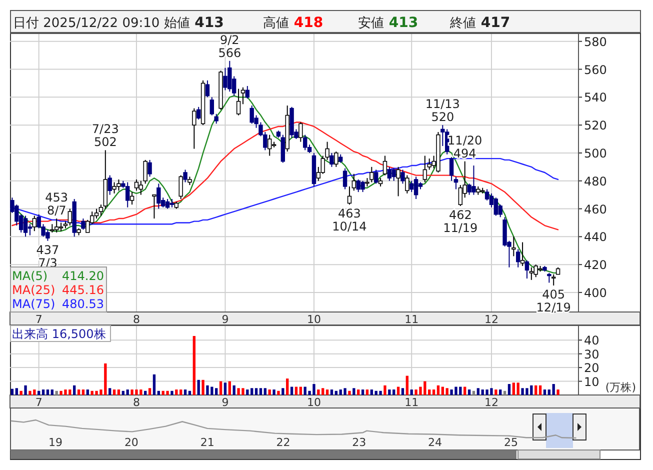 The width and height of the screenshot is (653, 470). Describe the element at coordinates (34, 304) in the screenshot. I see `text: MA(75)` at that location.